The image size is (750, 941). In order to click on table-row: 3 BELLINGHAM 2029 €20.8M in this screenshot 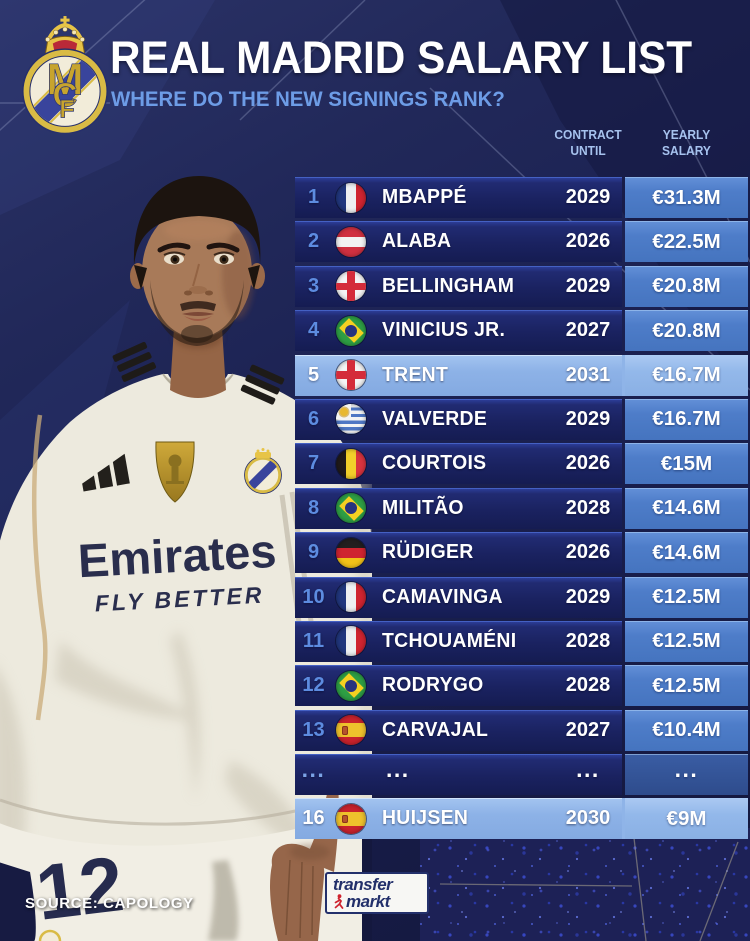, I will do `click(521, 286)`.